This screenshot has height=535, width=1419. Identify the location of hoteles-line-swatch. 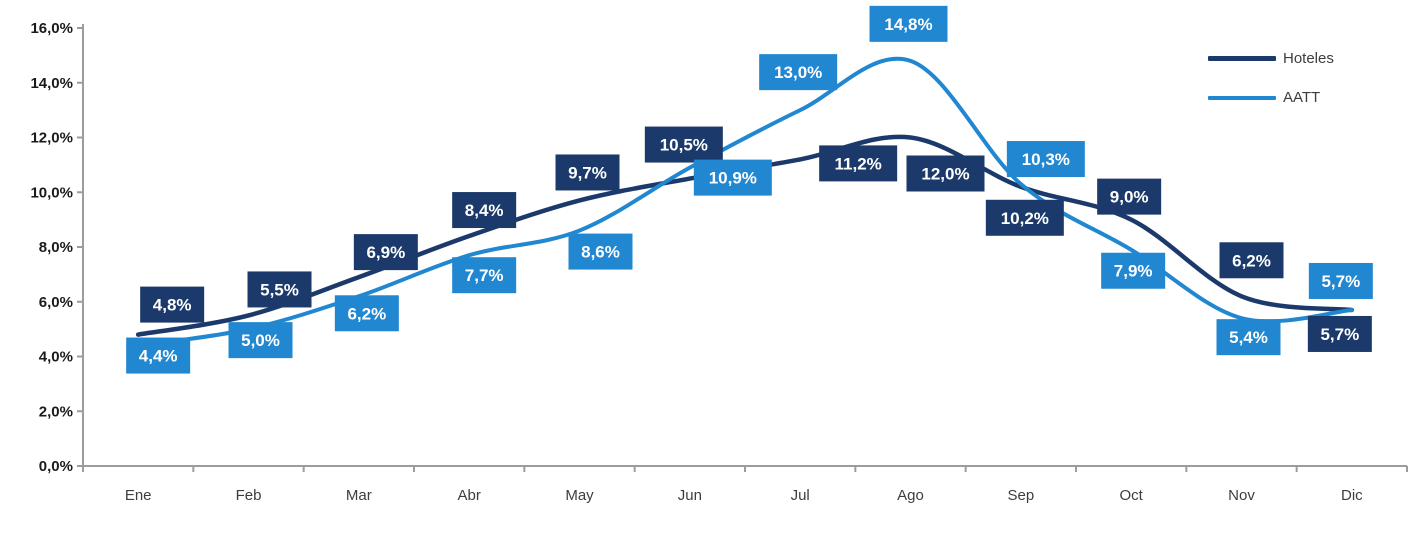
(1242, 58).